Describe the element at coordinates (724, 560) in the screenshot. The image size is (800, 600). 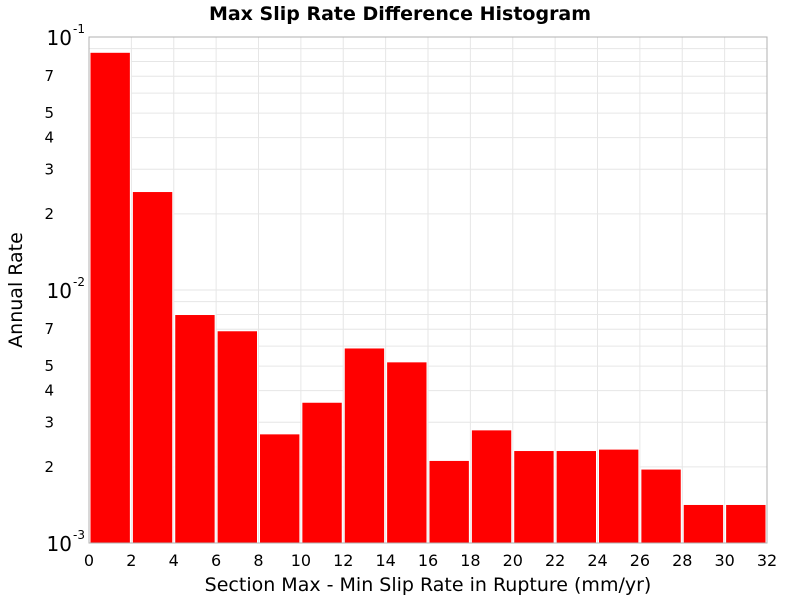
I see `x-tick-label: 30` at that location.